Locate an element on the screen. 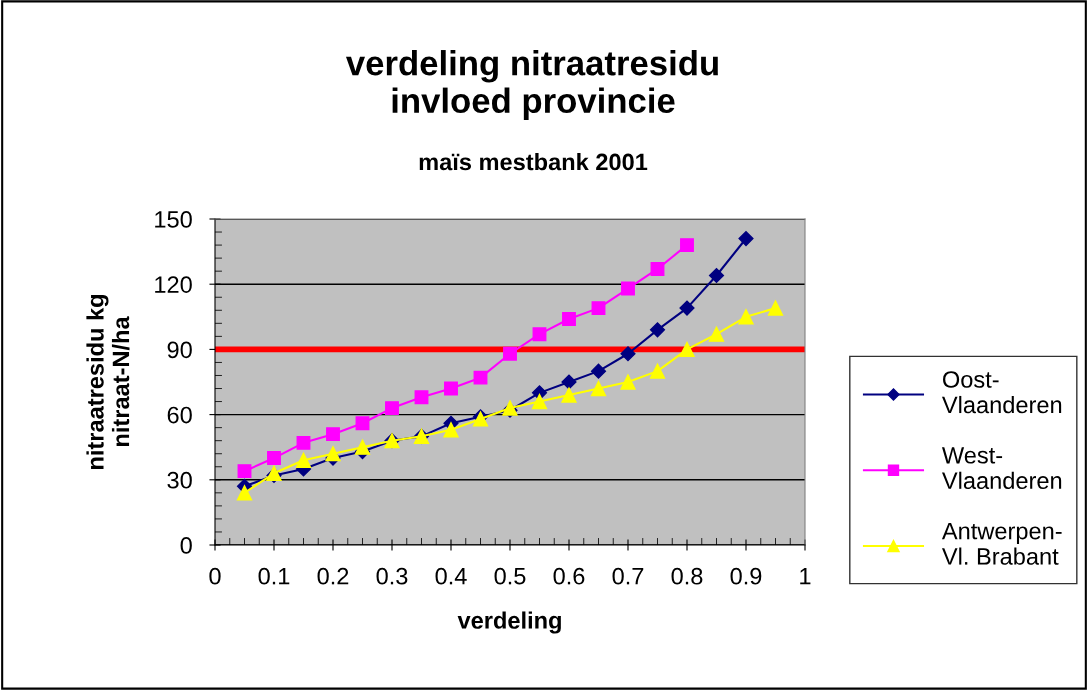  x-tick-label: 0.5 is located at coordinates (510, 576).